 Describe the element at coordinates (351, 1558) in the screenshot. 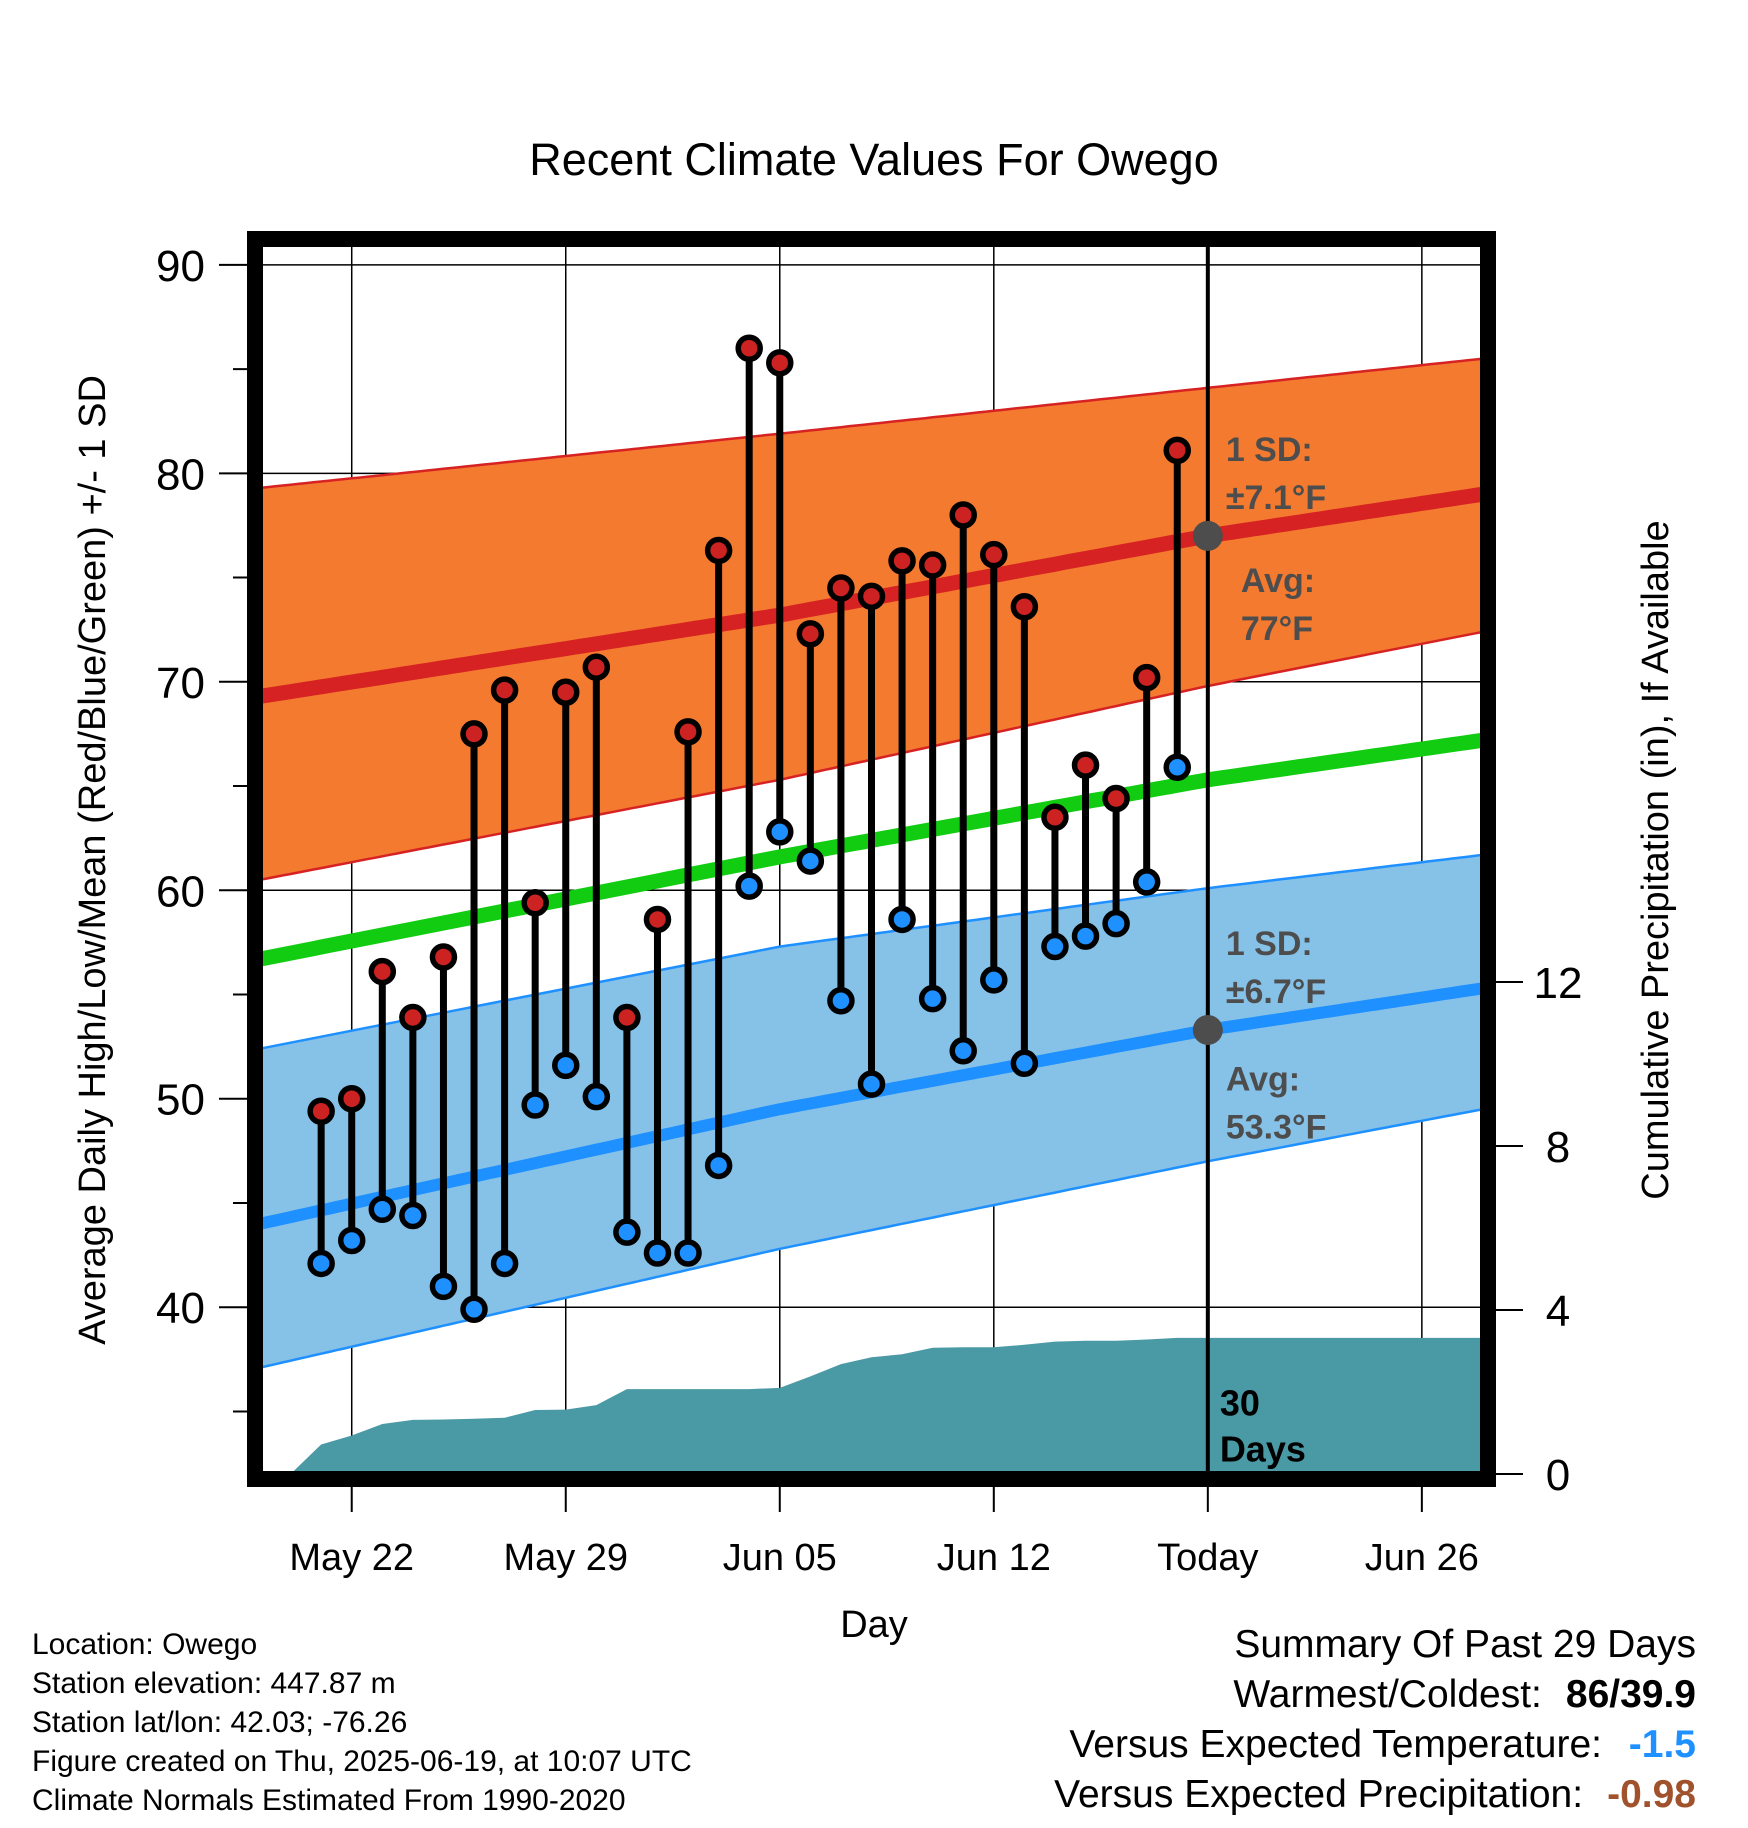

I see `x-tick-label: May 22` at that location.